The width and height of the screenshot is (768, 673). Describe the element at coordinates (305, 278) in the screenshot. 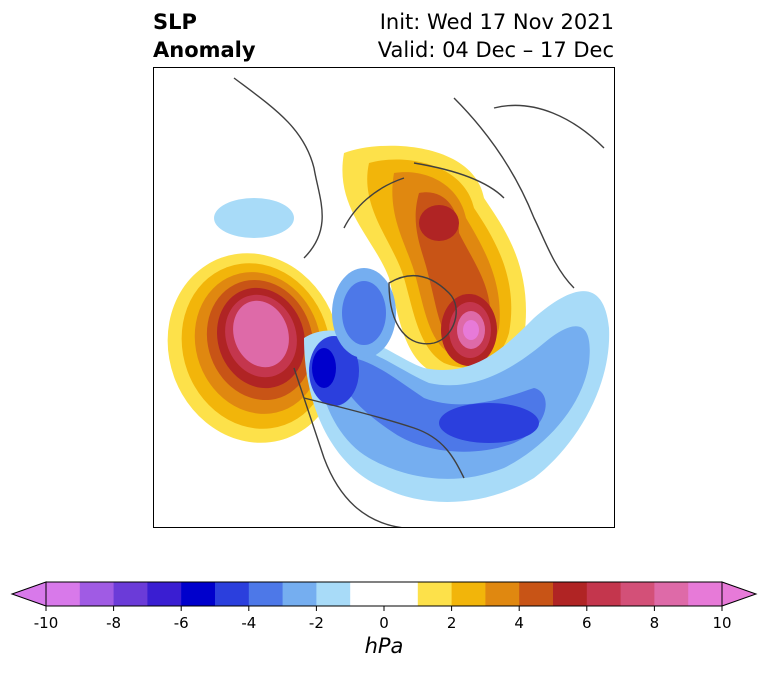

I see `anomaly-low-alaska` at that location.